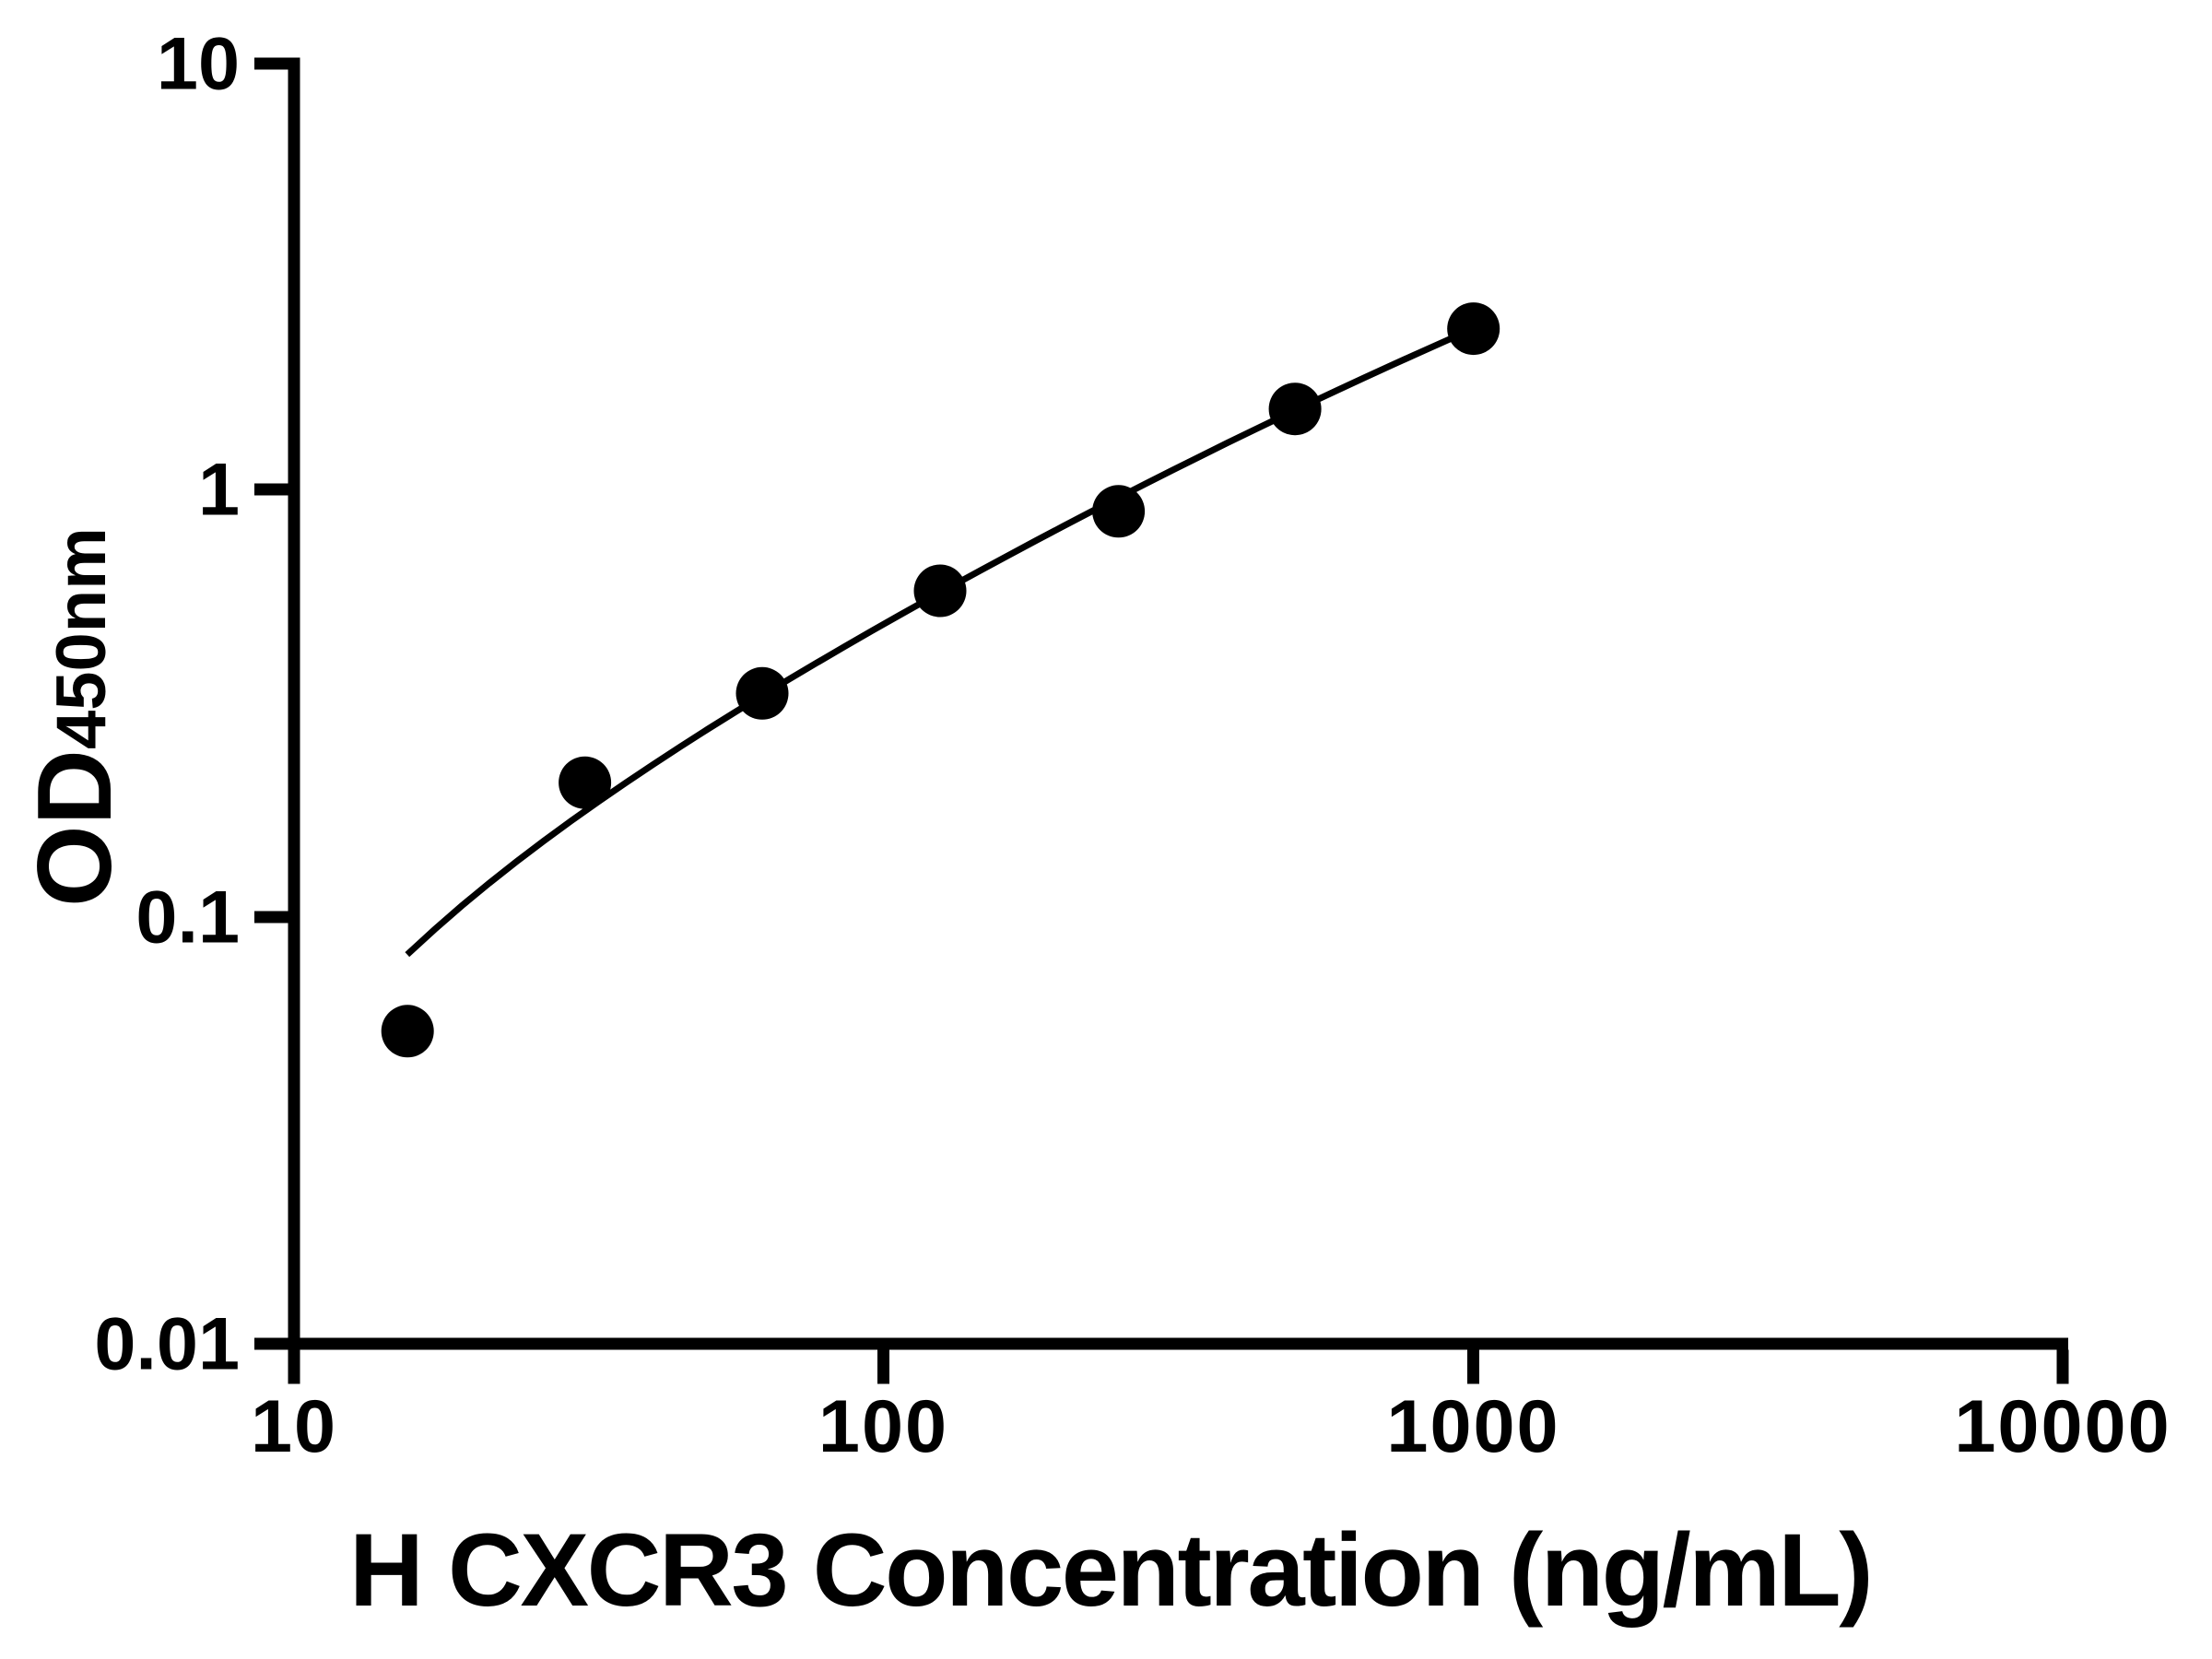  I want to click on svg-text: 0.1, so click(187, 918).